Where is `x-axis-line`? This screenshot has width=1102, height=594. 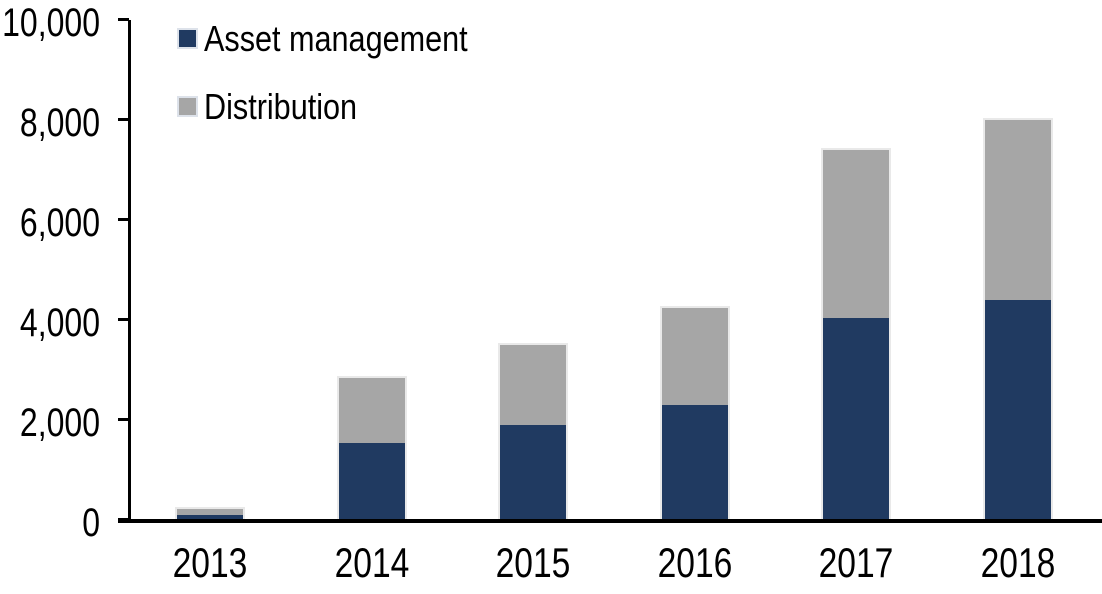
x-axis-line is located at coordinates (610, 521).